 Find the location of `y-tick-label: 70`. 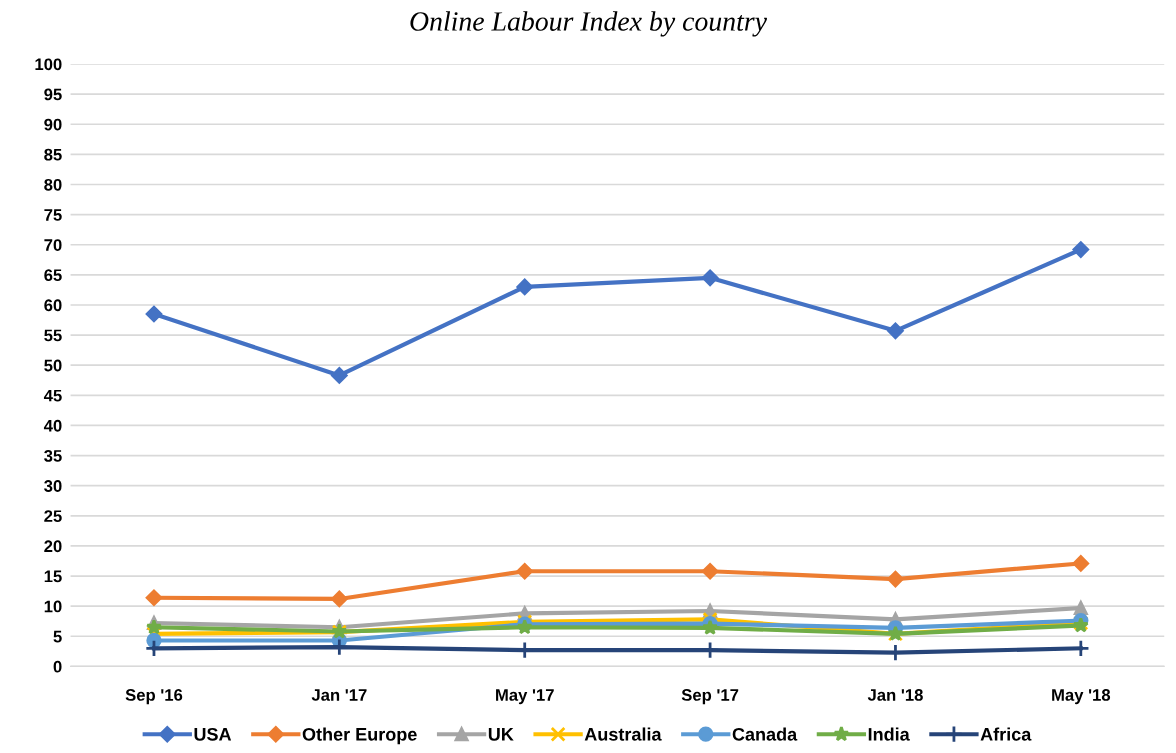

y-tick-label: 70 is located at coordinates (53, 245).